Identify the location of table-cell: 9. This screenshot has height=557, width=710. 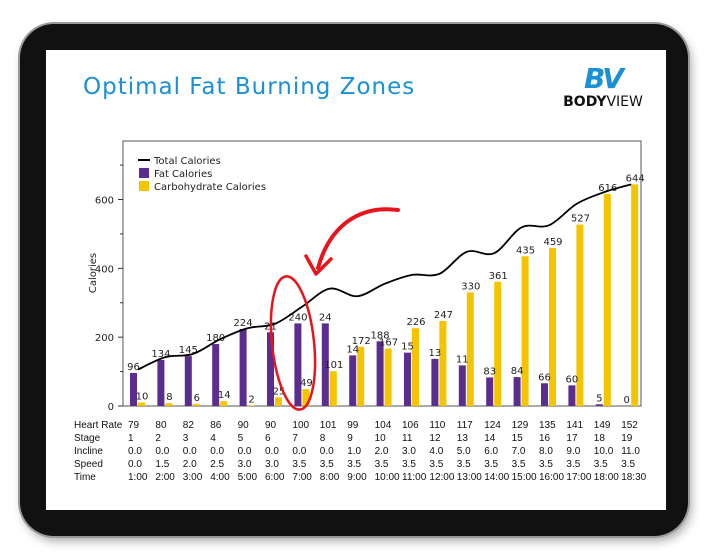
(350, 438).